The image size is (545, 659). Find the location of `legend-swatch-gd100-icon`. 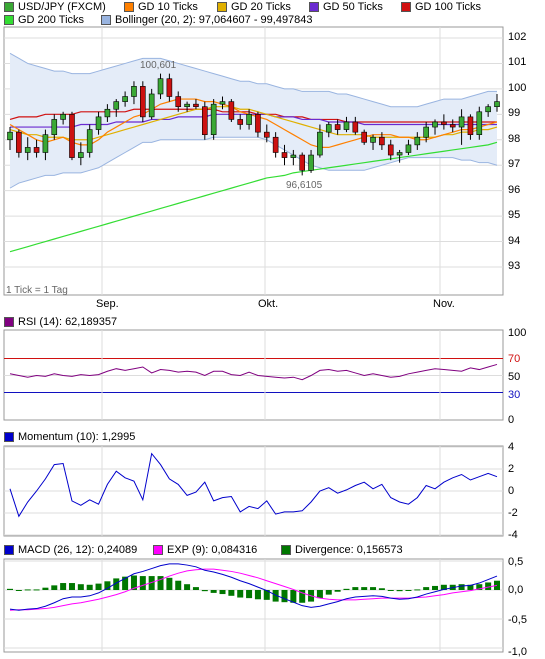

legend-swatch-gd100-icon is located at coordinates (406, 7).